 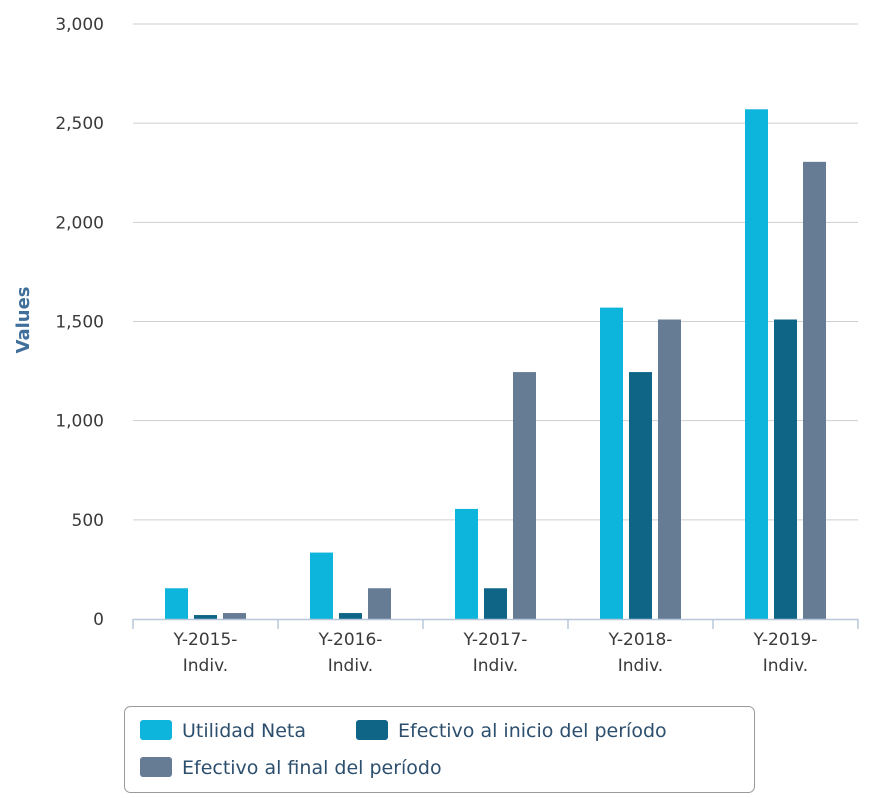 I want to click on y-tick-label: 3,000, so click(x=79, y=25).